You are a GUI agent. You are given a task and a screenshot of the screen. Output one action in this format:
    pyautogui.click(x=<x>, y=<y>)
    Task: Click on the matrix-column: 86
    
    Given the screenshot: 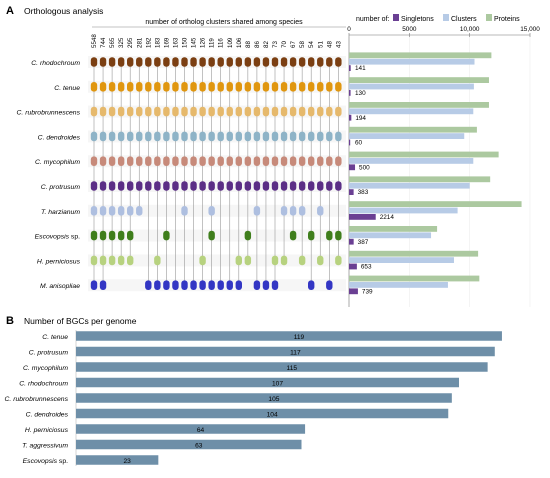 What is the action you would take?
    pyautogui.click(x=257, y=165)
    